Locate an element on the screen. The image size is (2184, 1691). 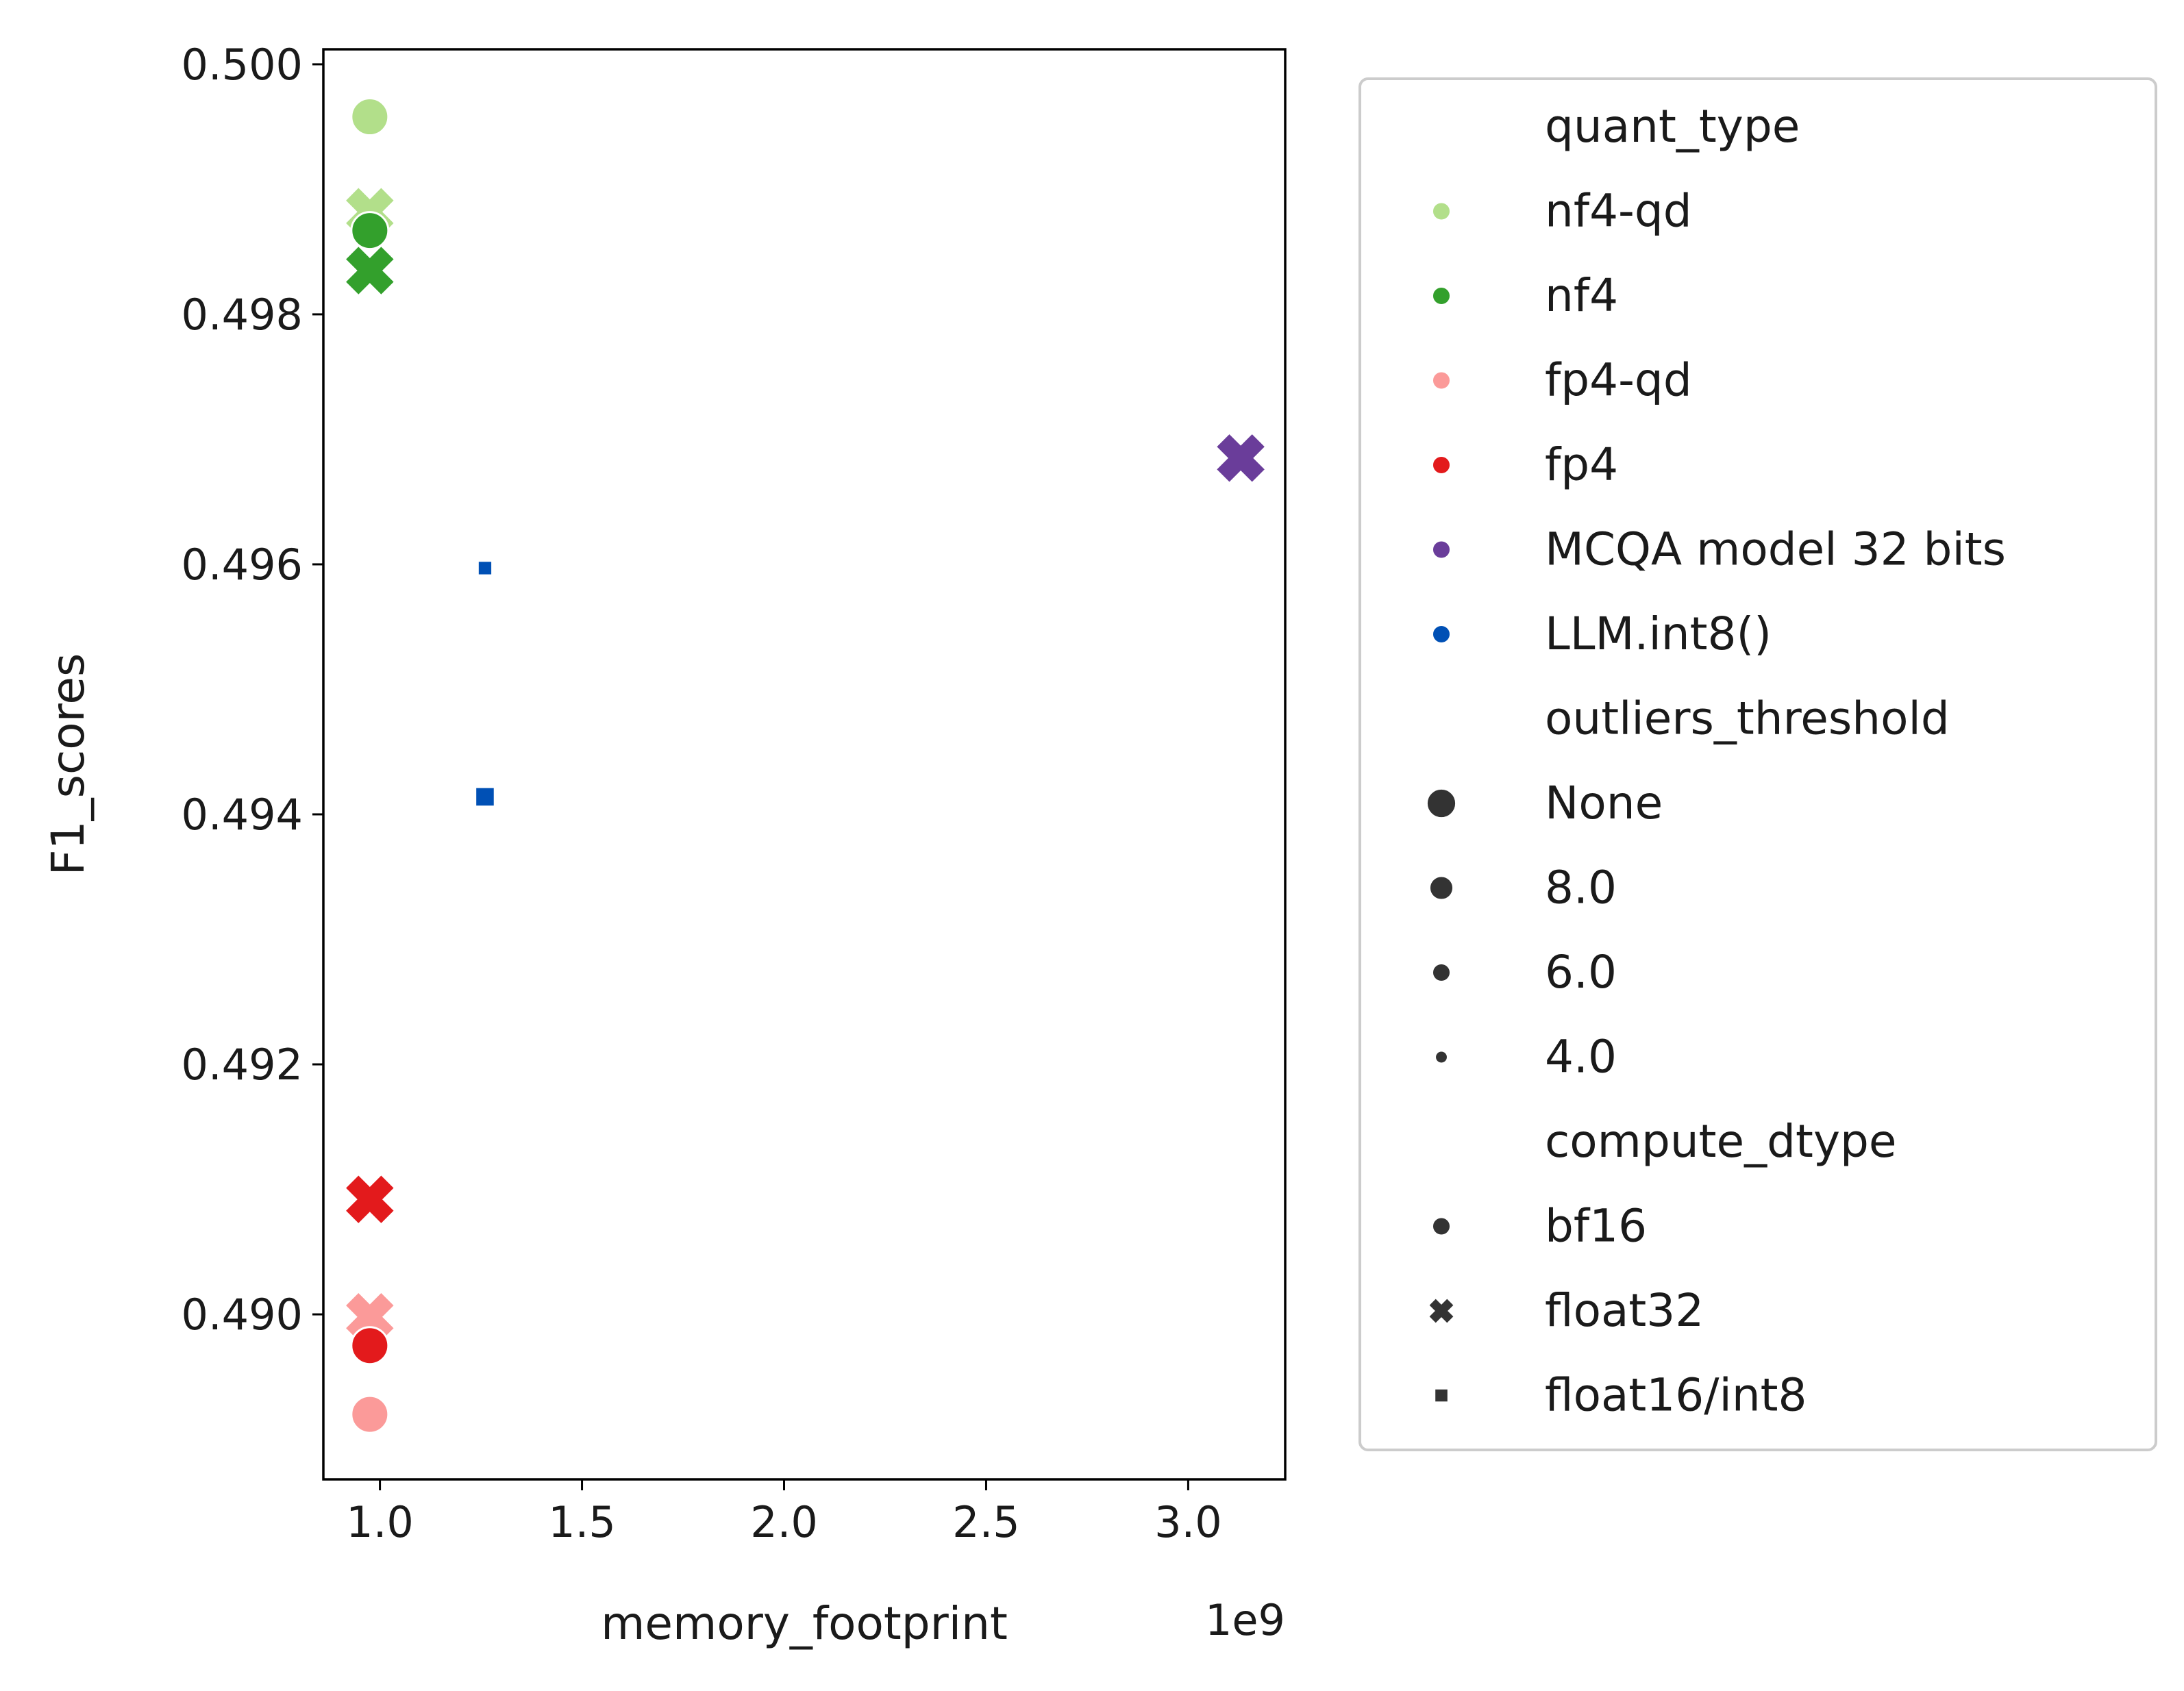
y-tick-label: 0.500 is located at coordinates (242, 65).